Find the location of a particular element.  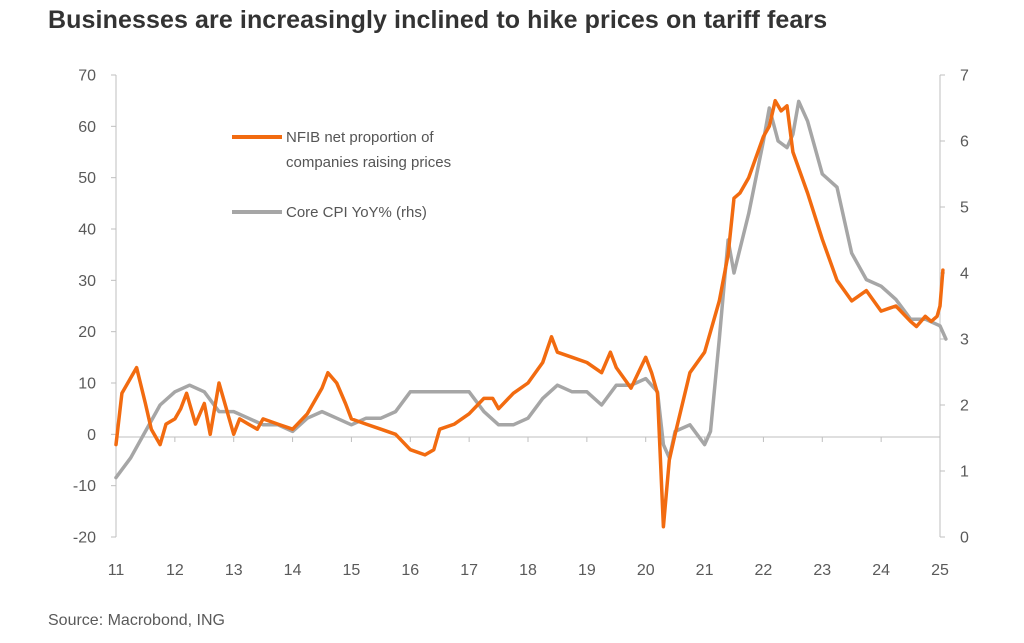

x-tick-label: 24 is located at coordinates (881, 570).